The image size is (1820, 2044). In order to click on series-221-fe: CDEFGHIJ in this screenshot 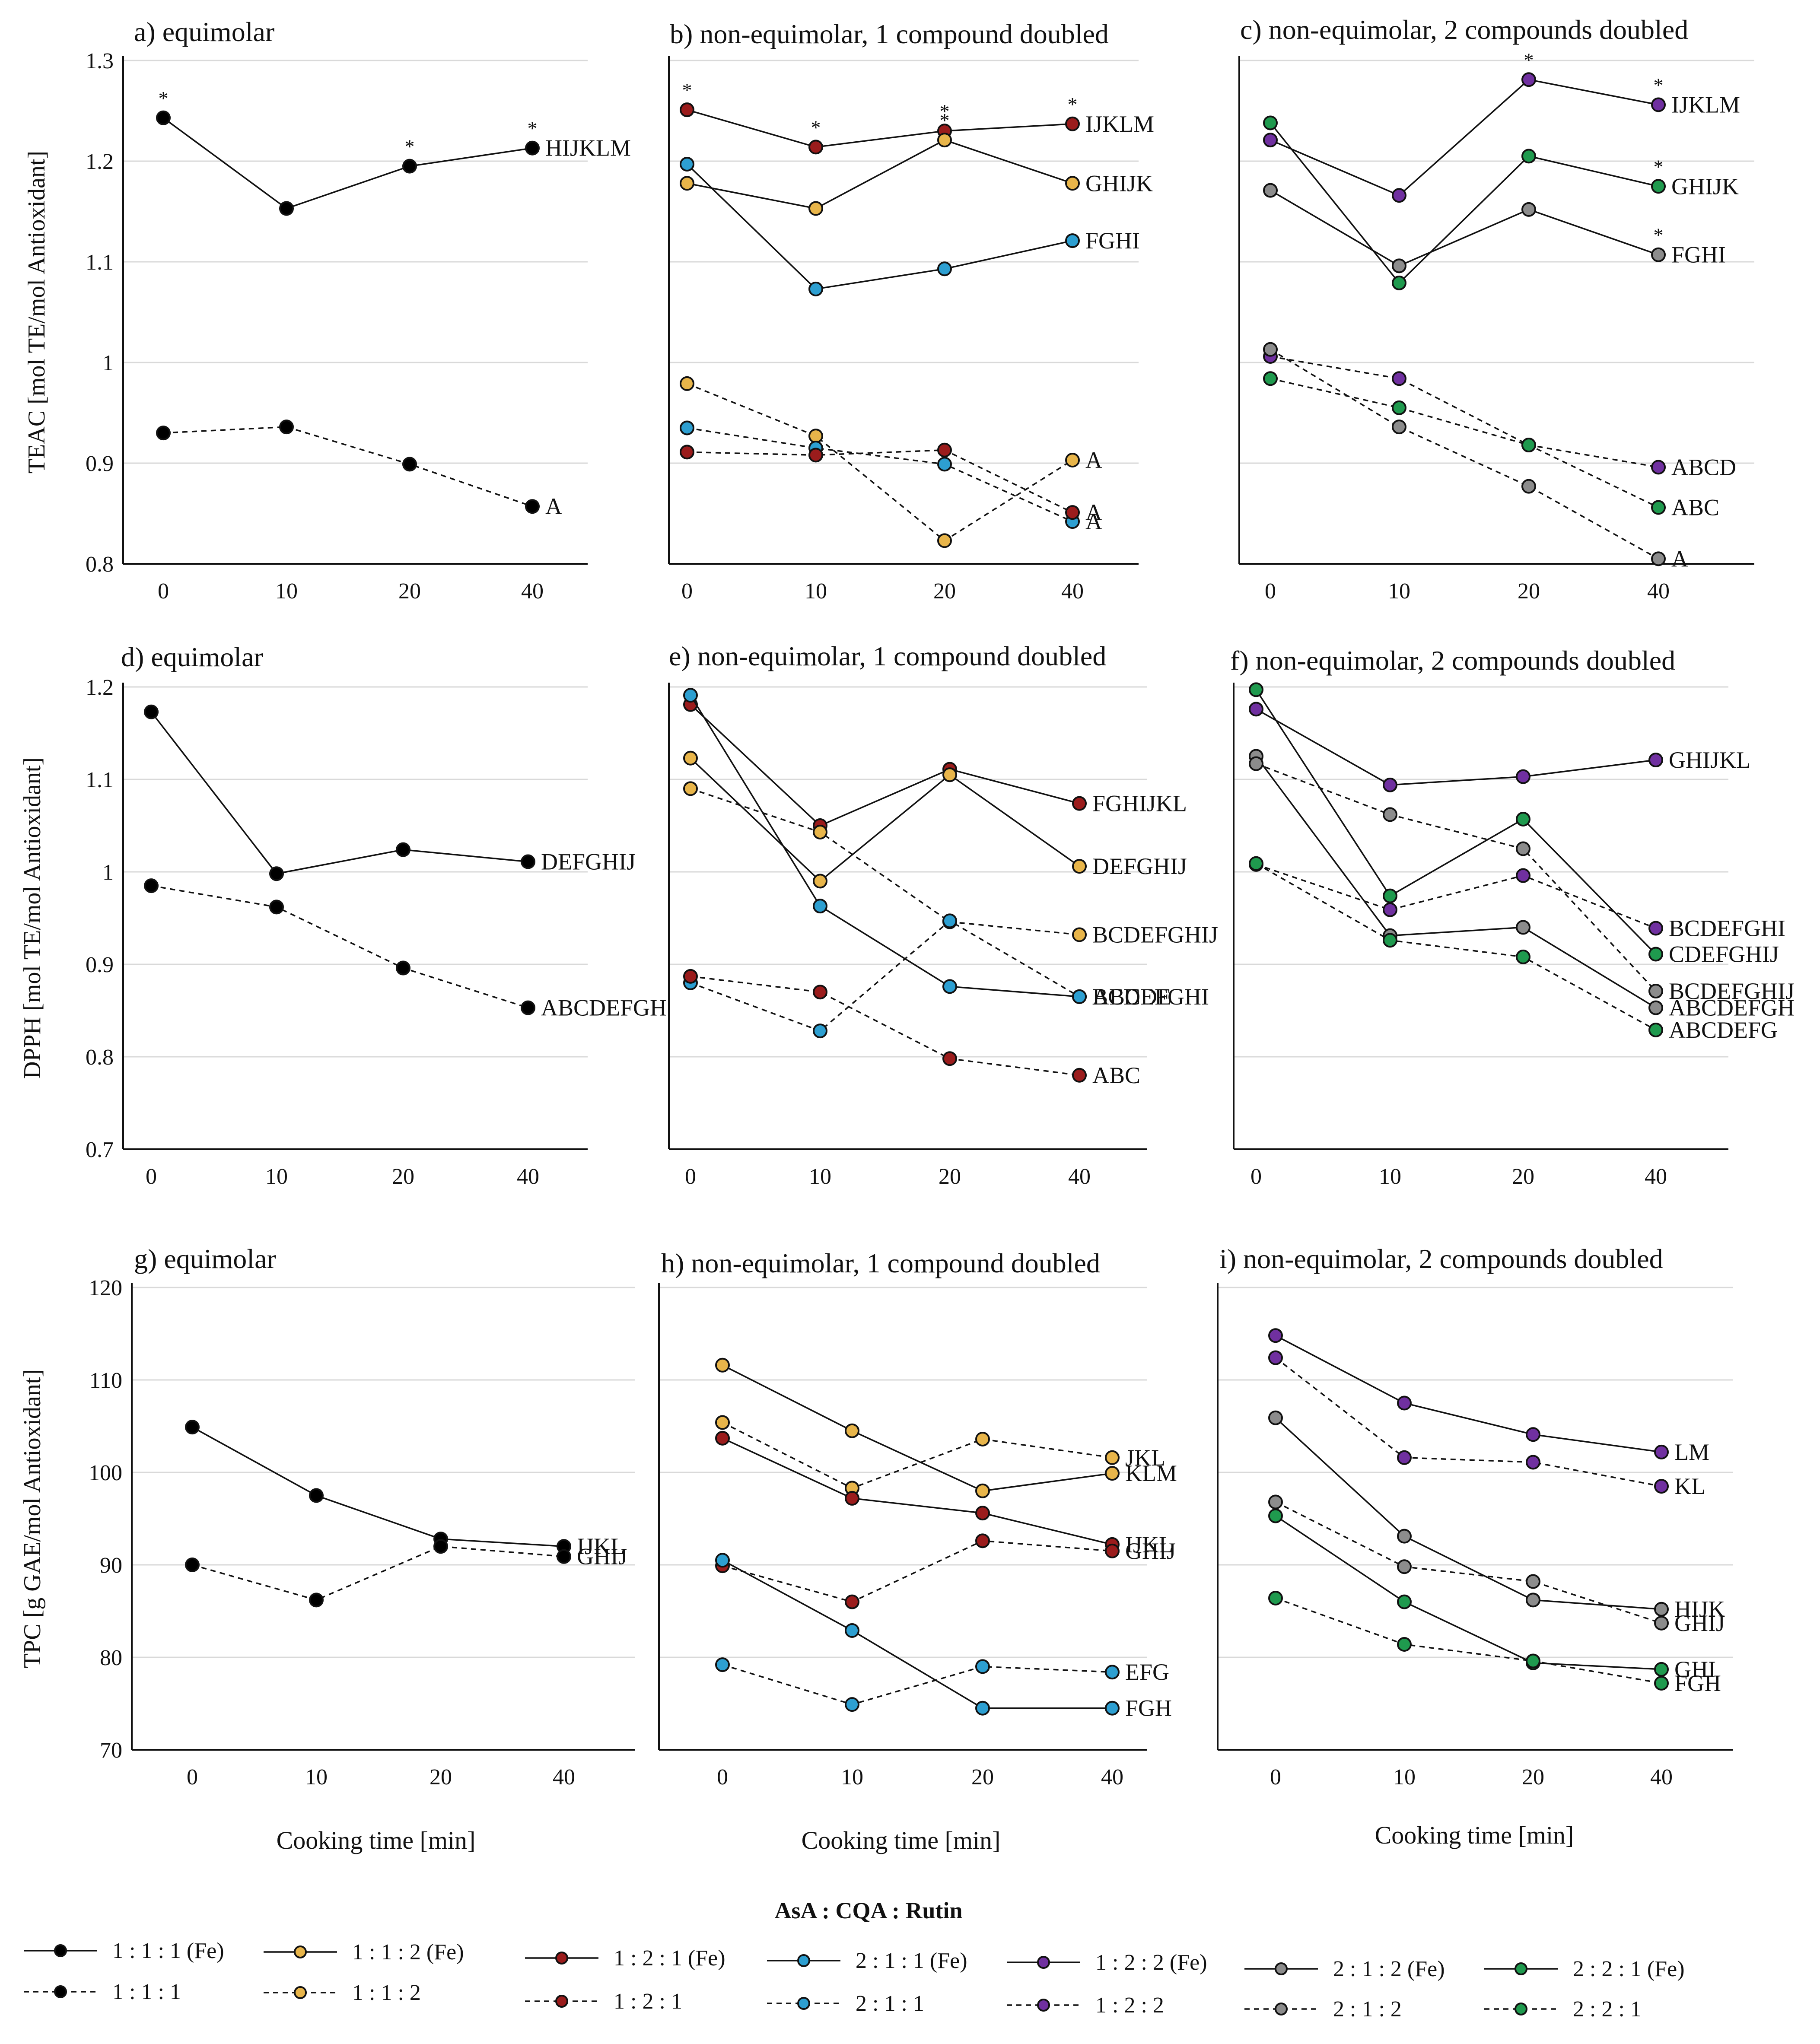, I will do `click(1514, 824)`.